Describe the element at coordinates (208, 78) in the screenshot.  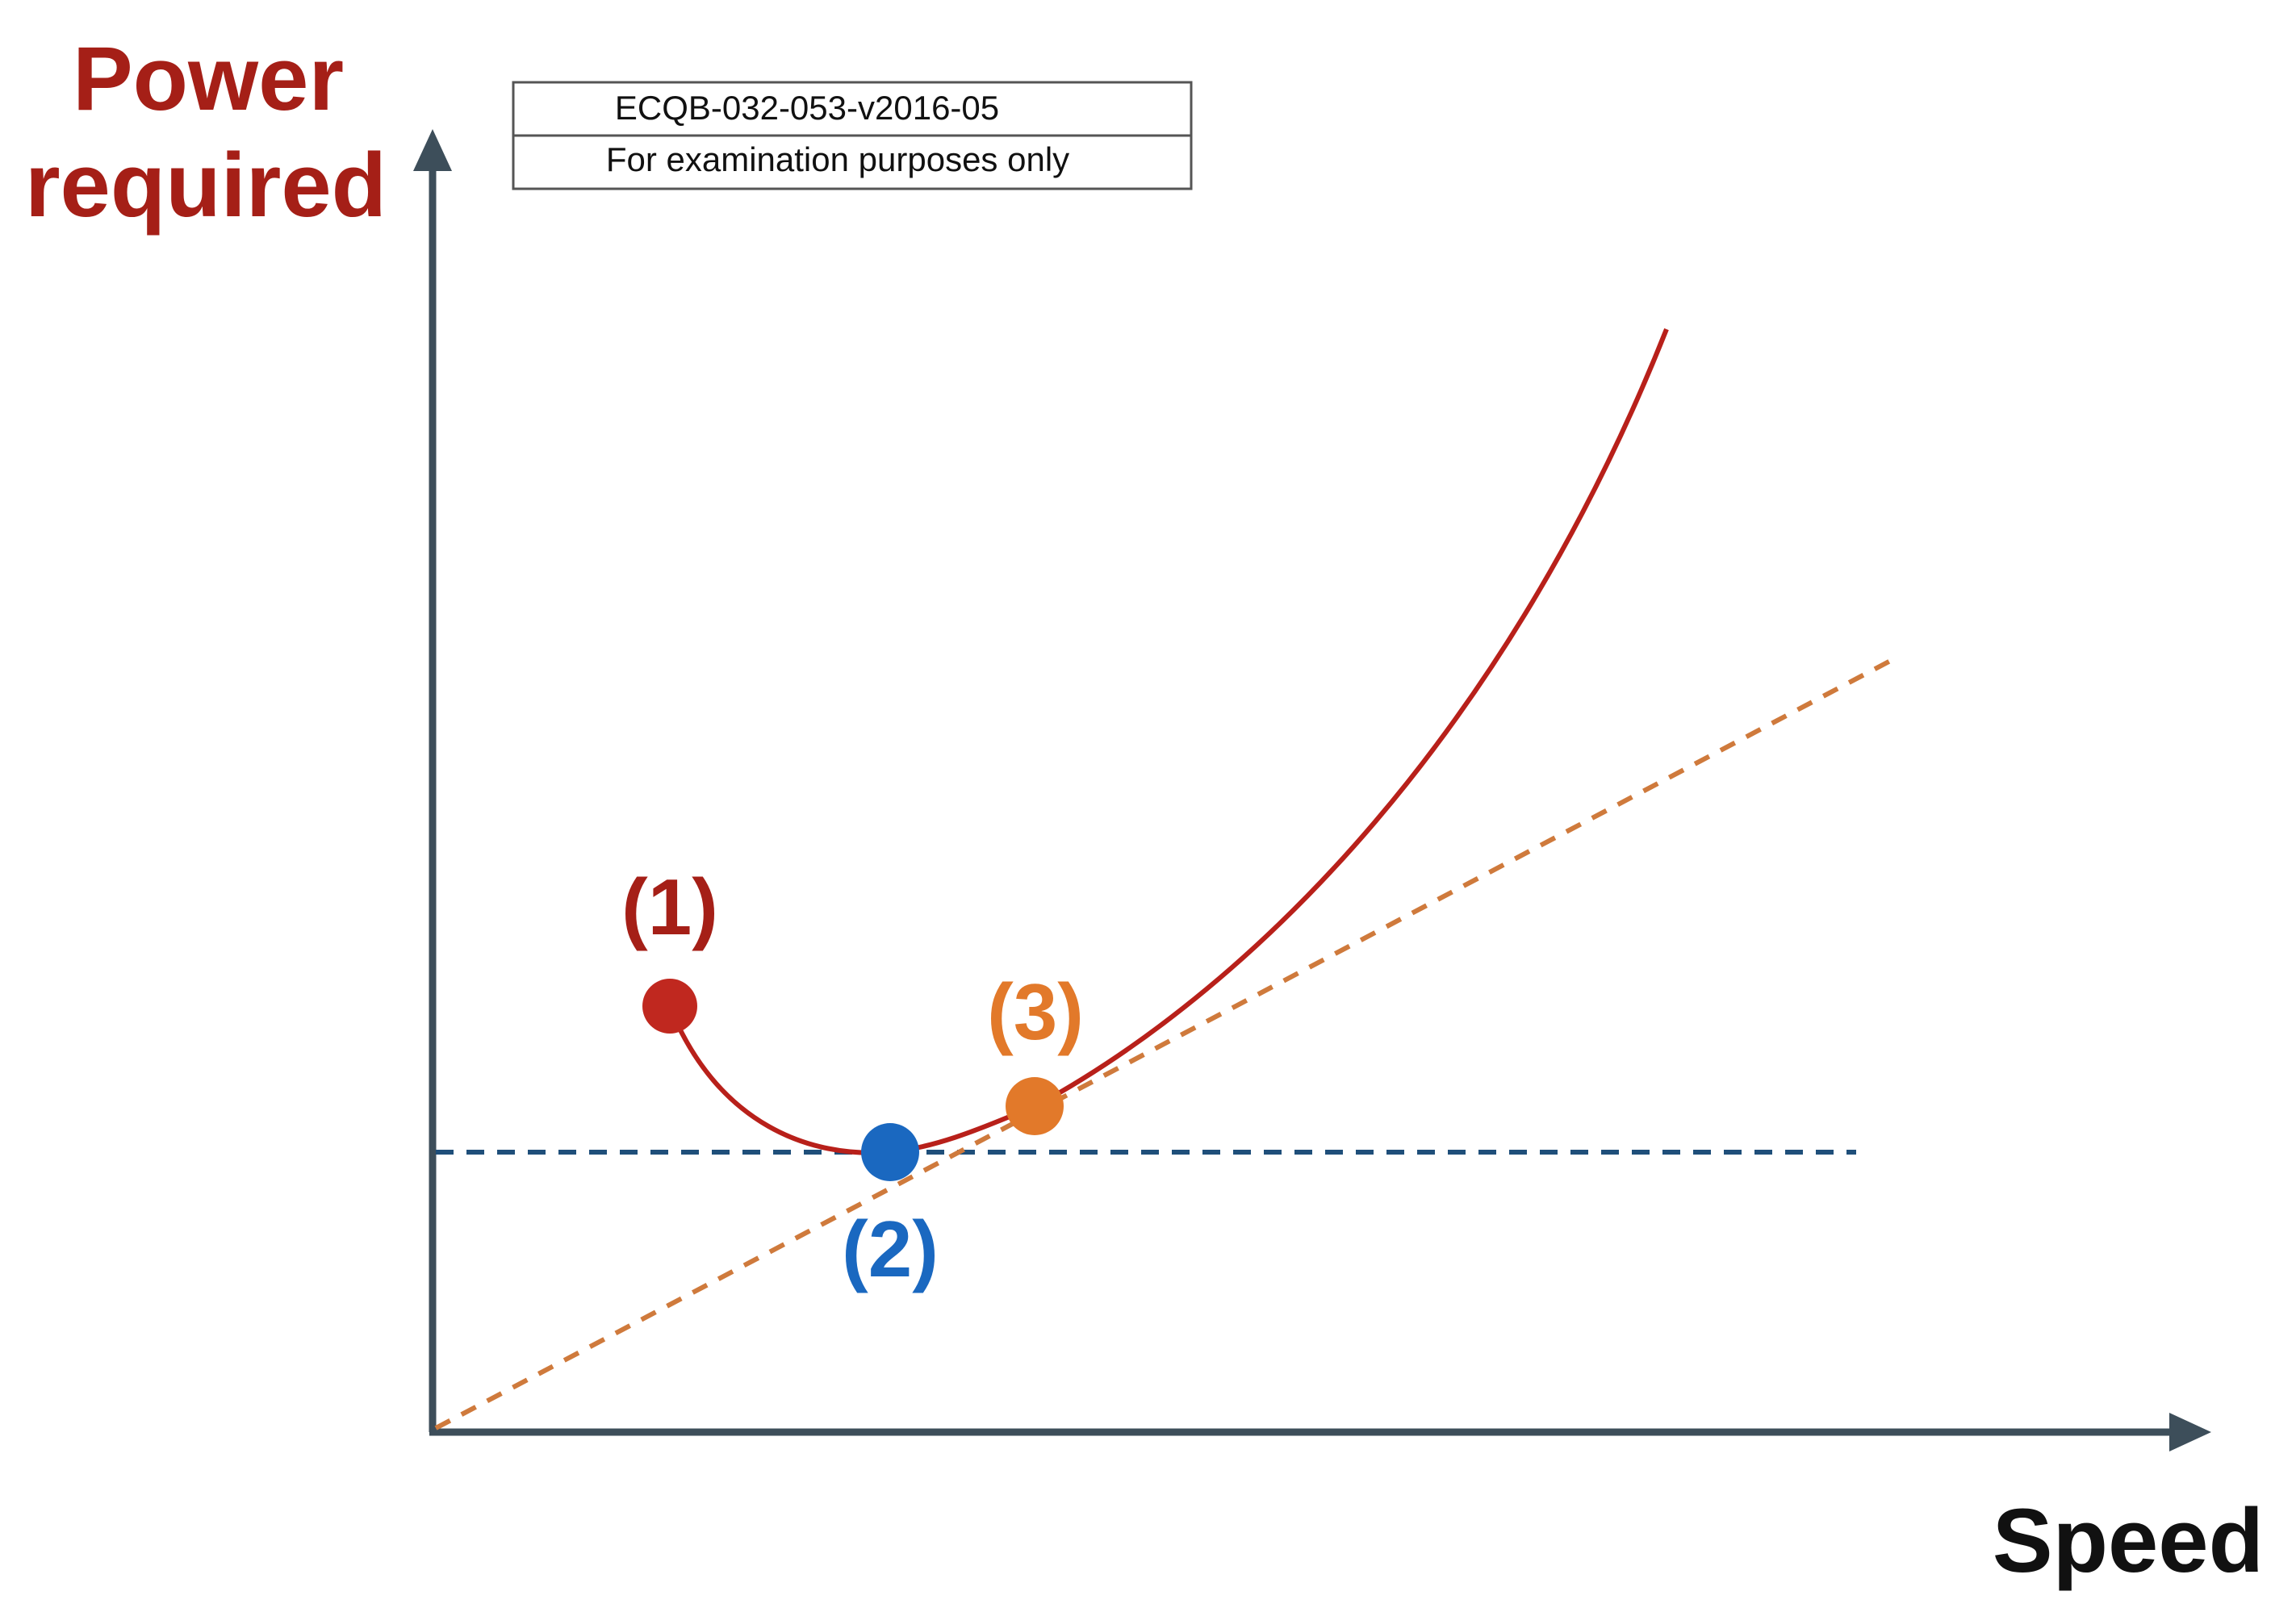
I see `y-axis-label-line1: Power` at that location.